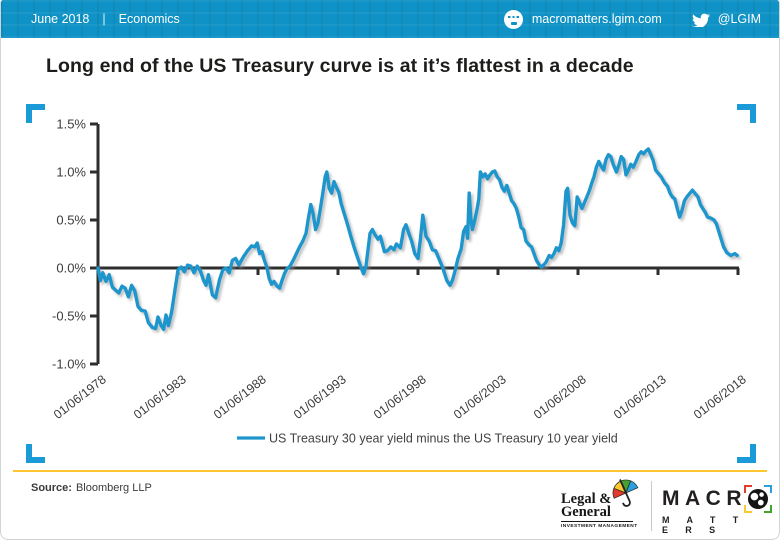 The image size is (780, 540). What do you see at coordinates (758, 499) in the screenshot?
I see `globe-icon` at bounding box center [758, 499].